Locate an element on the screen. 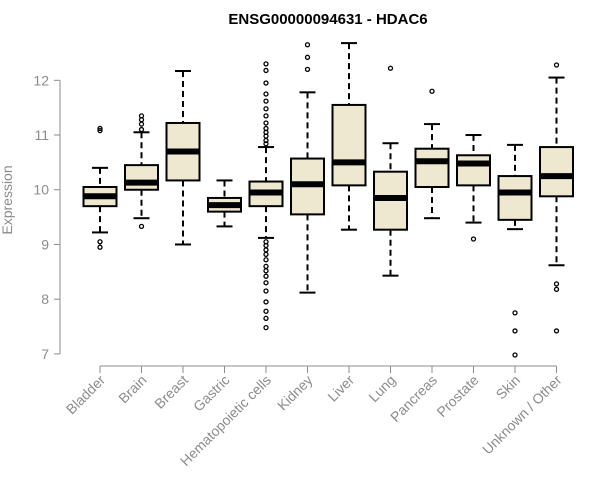 This screenshot has height=500, width=600. y-axis-label: Expression is located at coordinates (7, 199).